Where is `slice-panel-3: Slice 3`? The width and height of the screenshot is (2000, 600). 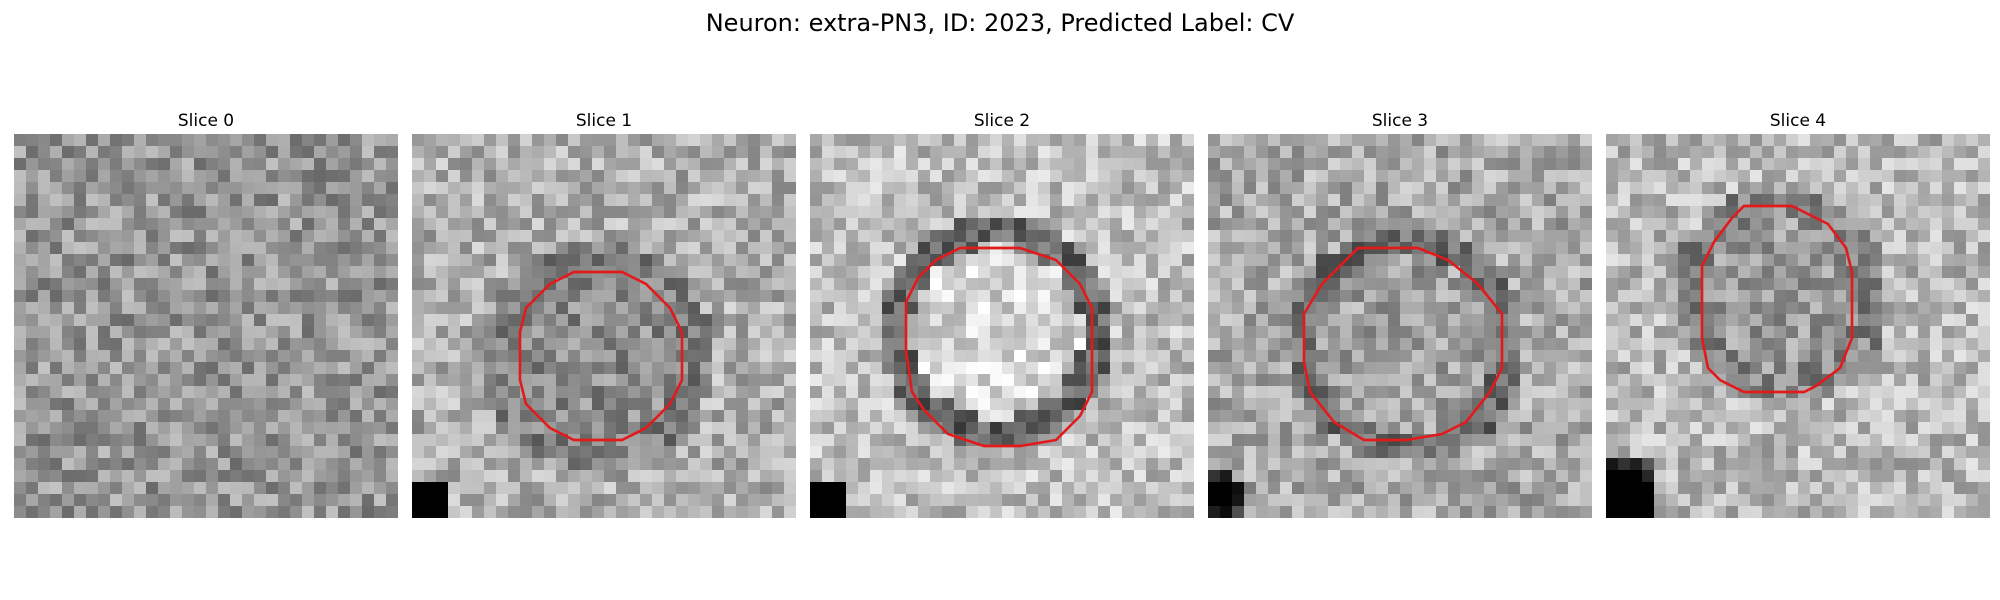 slice-panel-3: Slice 3 is located at coordinates (1400, 313).